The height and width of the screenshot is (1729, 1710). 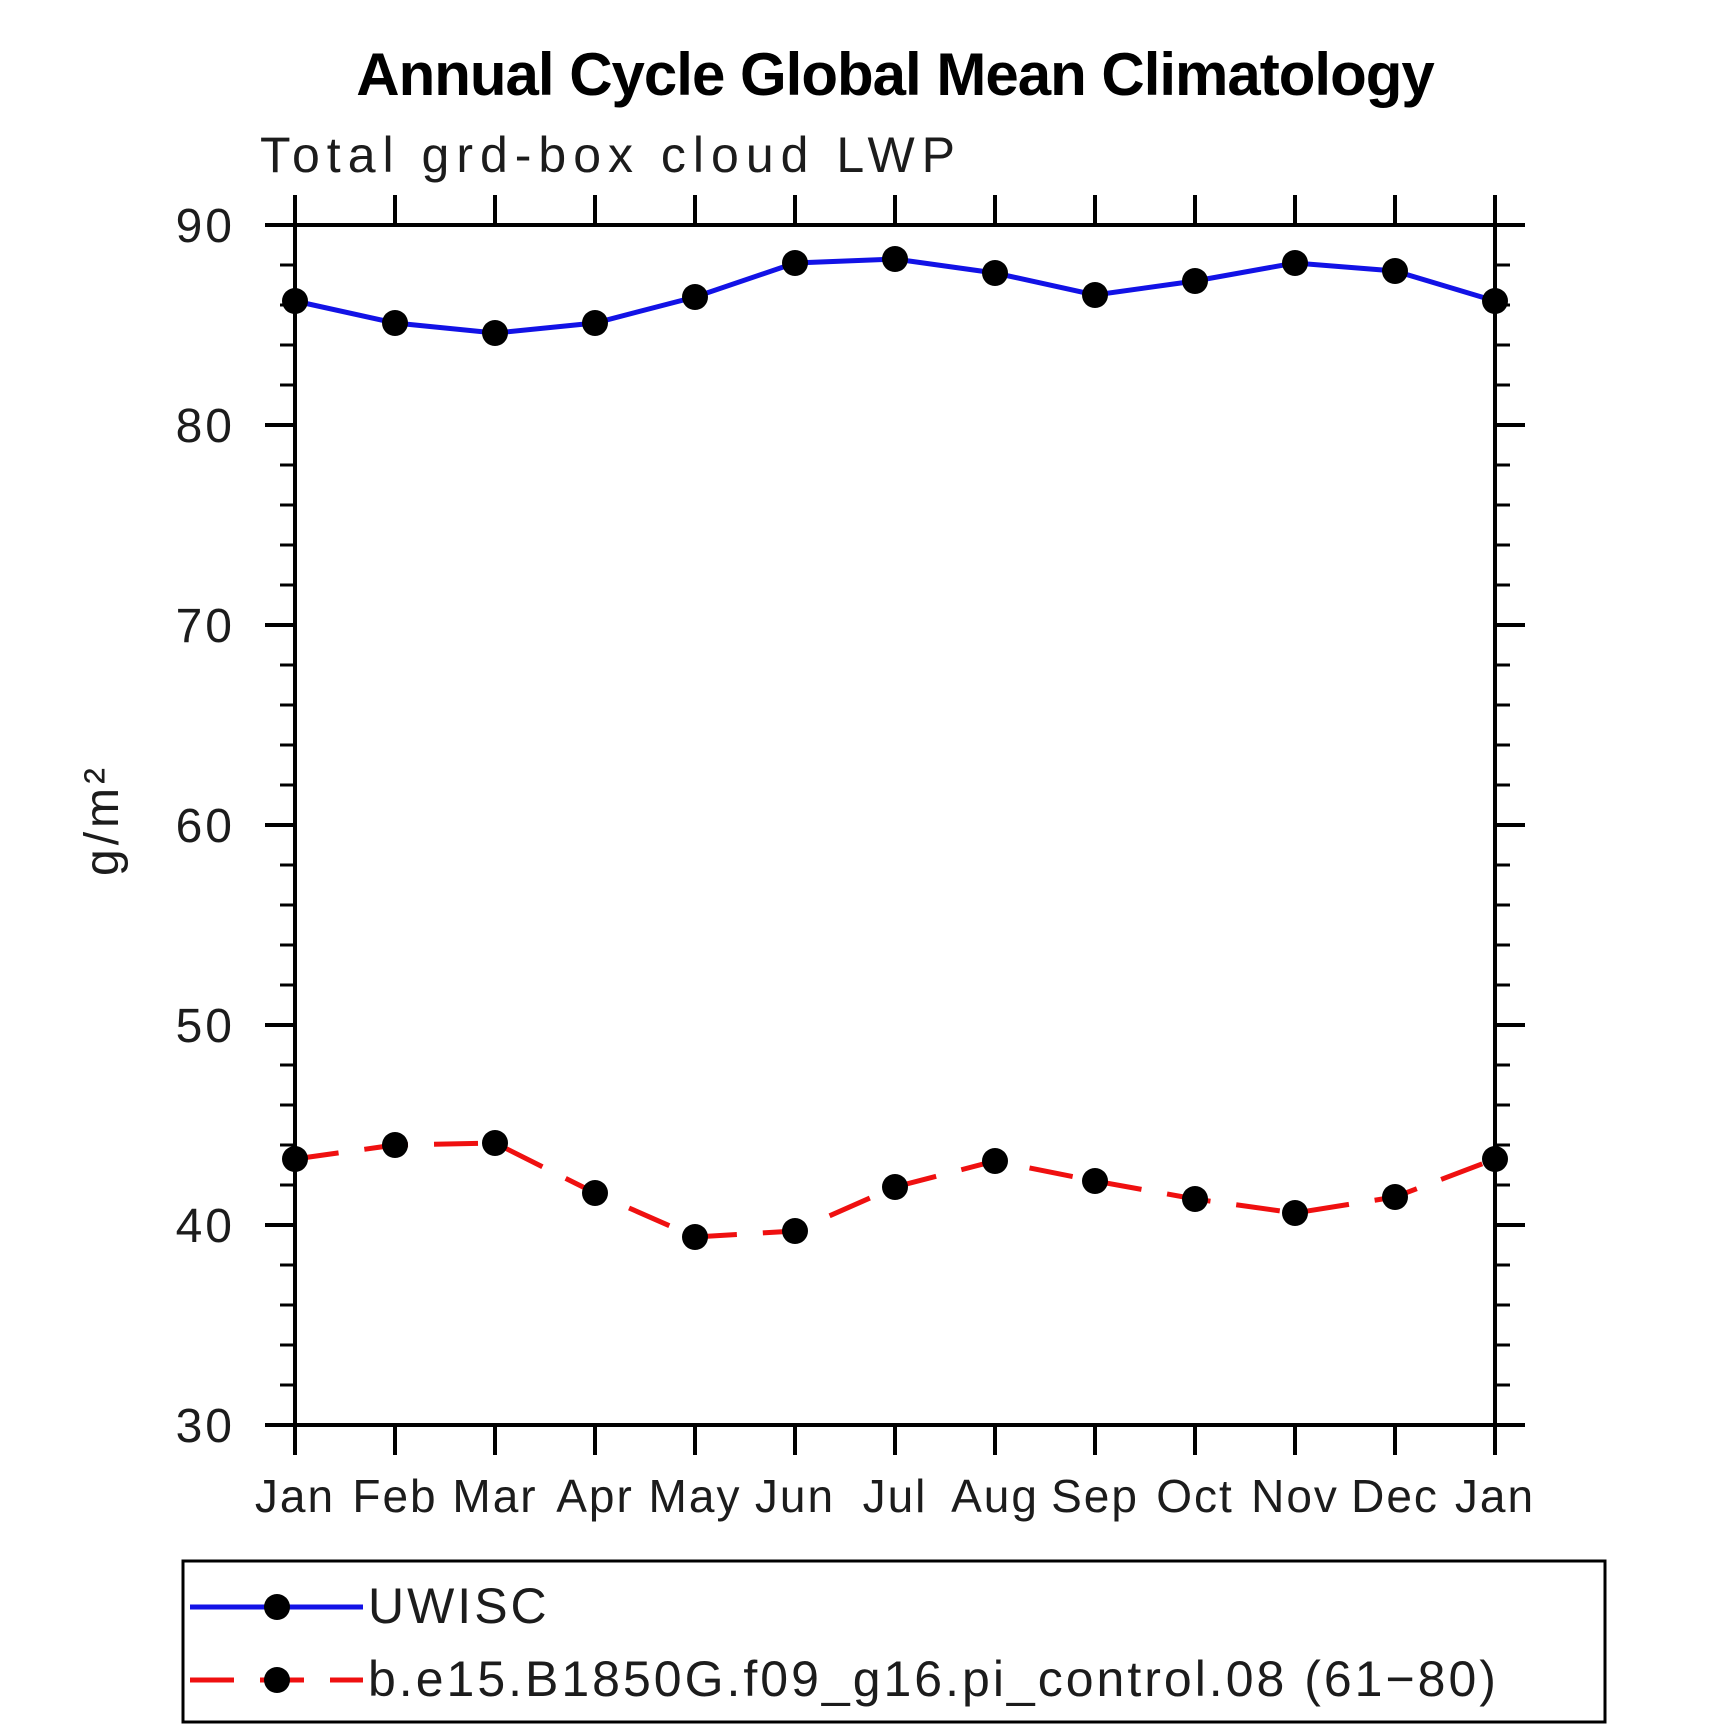 What do you see at coordinates (1195, 1496) in the screenshot?
I see `x-tick-label: Oct` at bounding box center [1195, 1496].